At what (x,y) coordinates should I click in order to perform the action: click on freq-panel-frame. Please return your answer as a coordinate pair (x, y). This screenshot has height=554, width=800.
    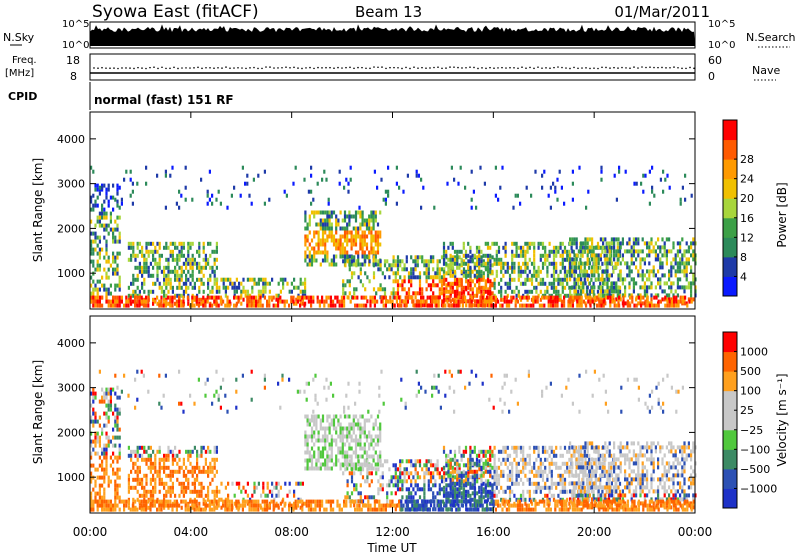
    Looking at the image, I should click on (392, 67).